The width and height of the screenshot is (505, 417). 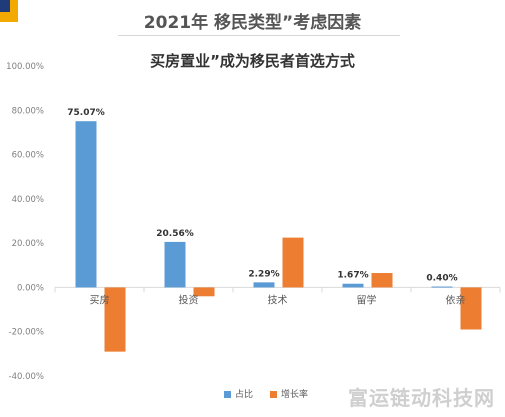 I want to click on page-title: 2021年 移民类型”考虑因素, so click(x=252, y=23).